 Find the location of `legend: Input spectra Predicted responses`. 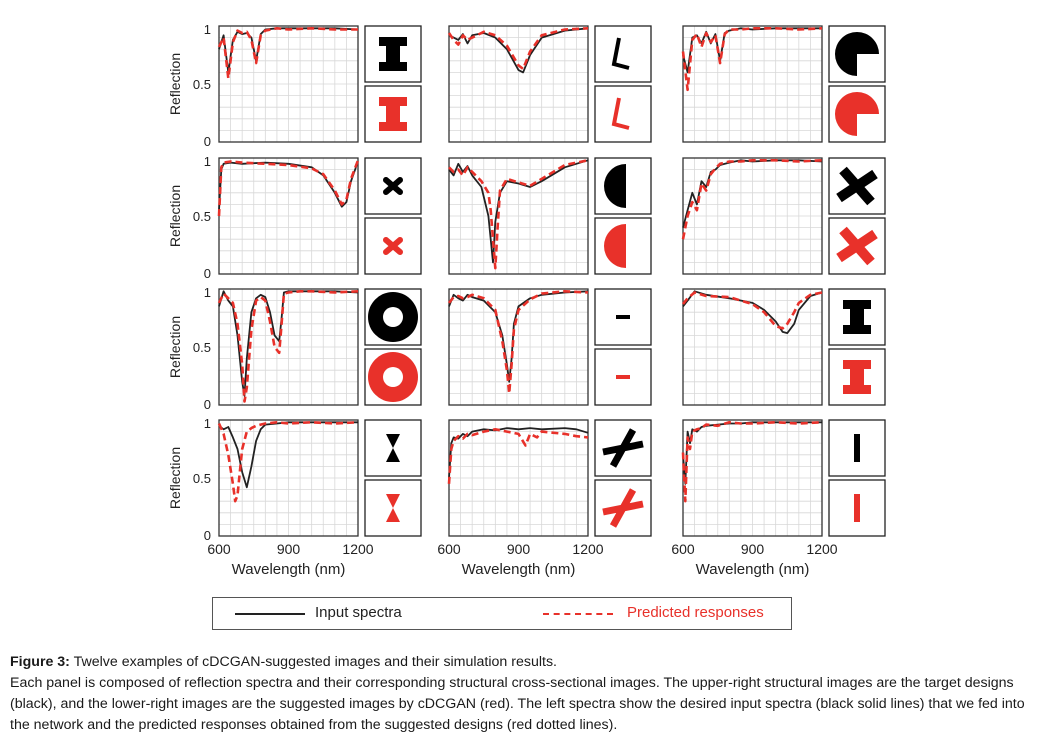

legend: Input spectra Predicted responses is located at coordinates (502, 613).